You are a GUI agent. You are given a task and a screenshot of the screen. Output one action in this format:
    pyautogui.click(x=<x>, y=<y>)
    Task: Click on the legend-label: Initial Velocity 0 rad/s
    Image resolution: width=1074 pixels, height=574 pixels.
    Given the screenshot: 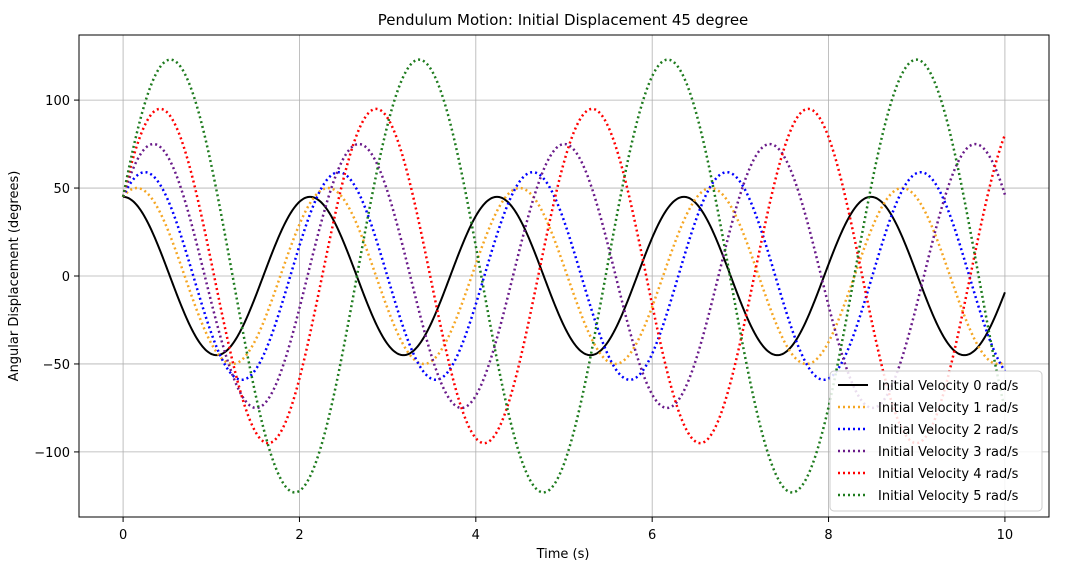 What is the action you would take?
    pyautogui.click(x=948, y=386)
    